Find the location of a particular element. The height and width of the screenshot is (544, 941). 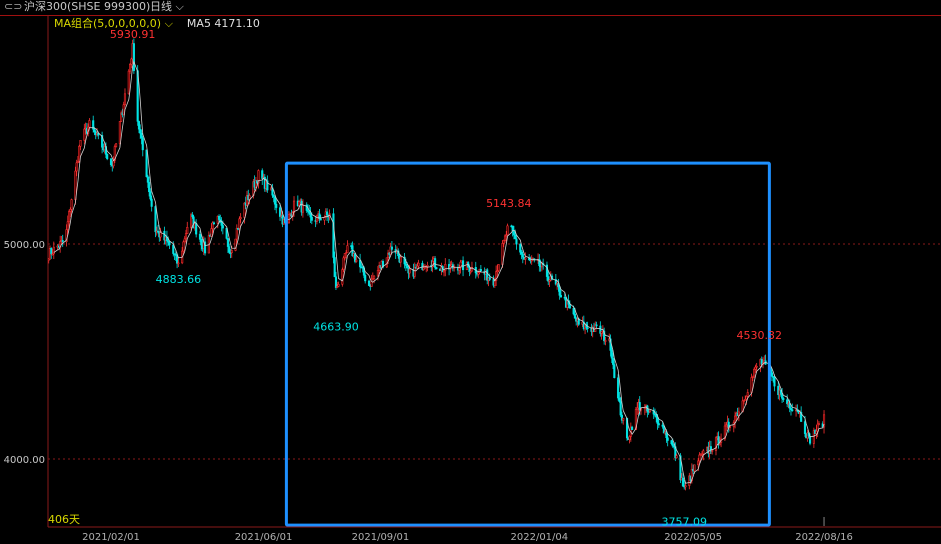

x-tick-label: 2021/09/01 is located at coordinates (381, 537).